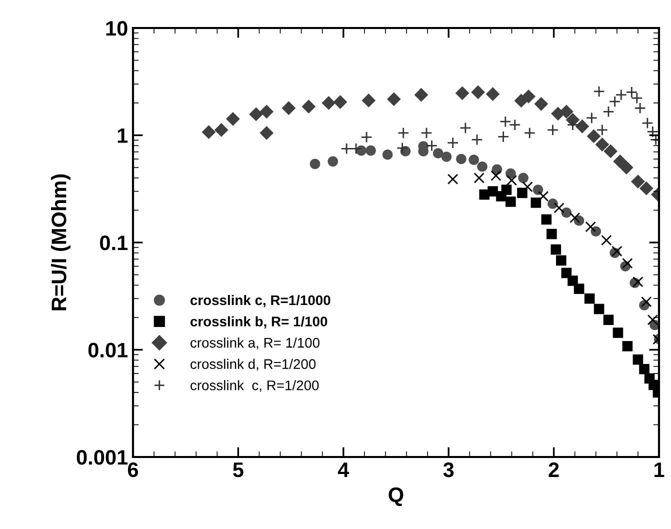 Image resolution: width=671 pixels, height=529 pixels. I want to click on y-tick-label: 0.001, so click(102, 457).